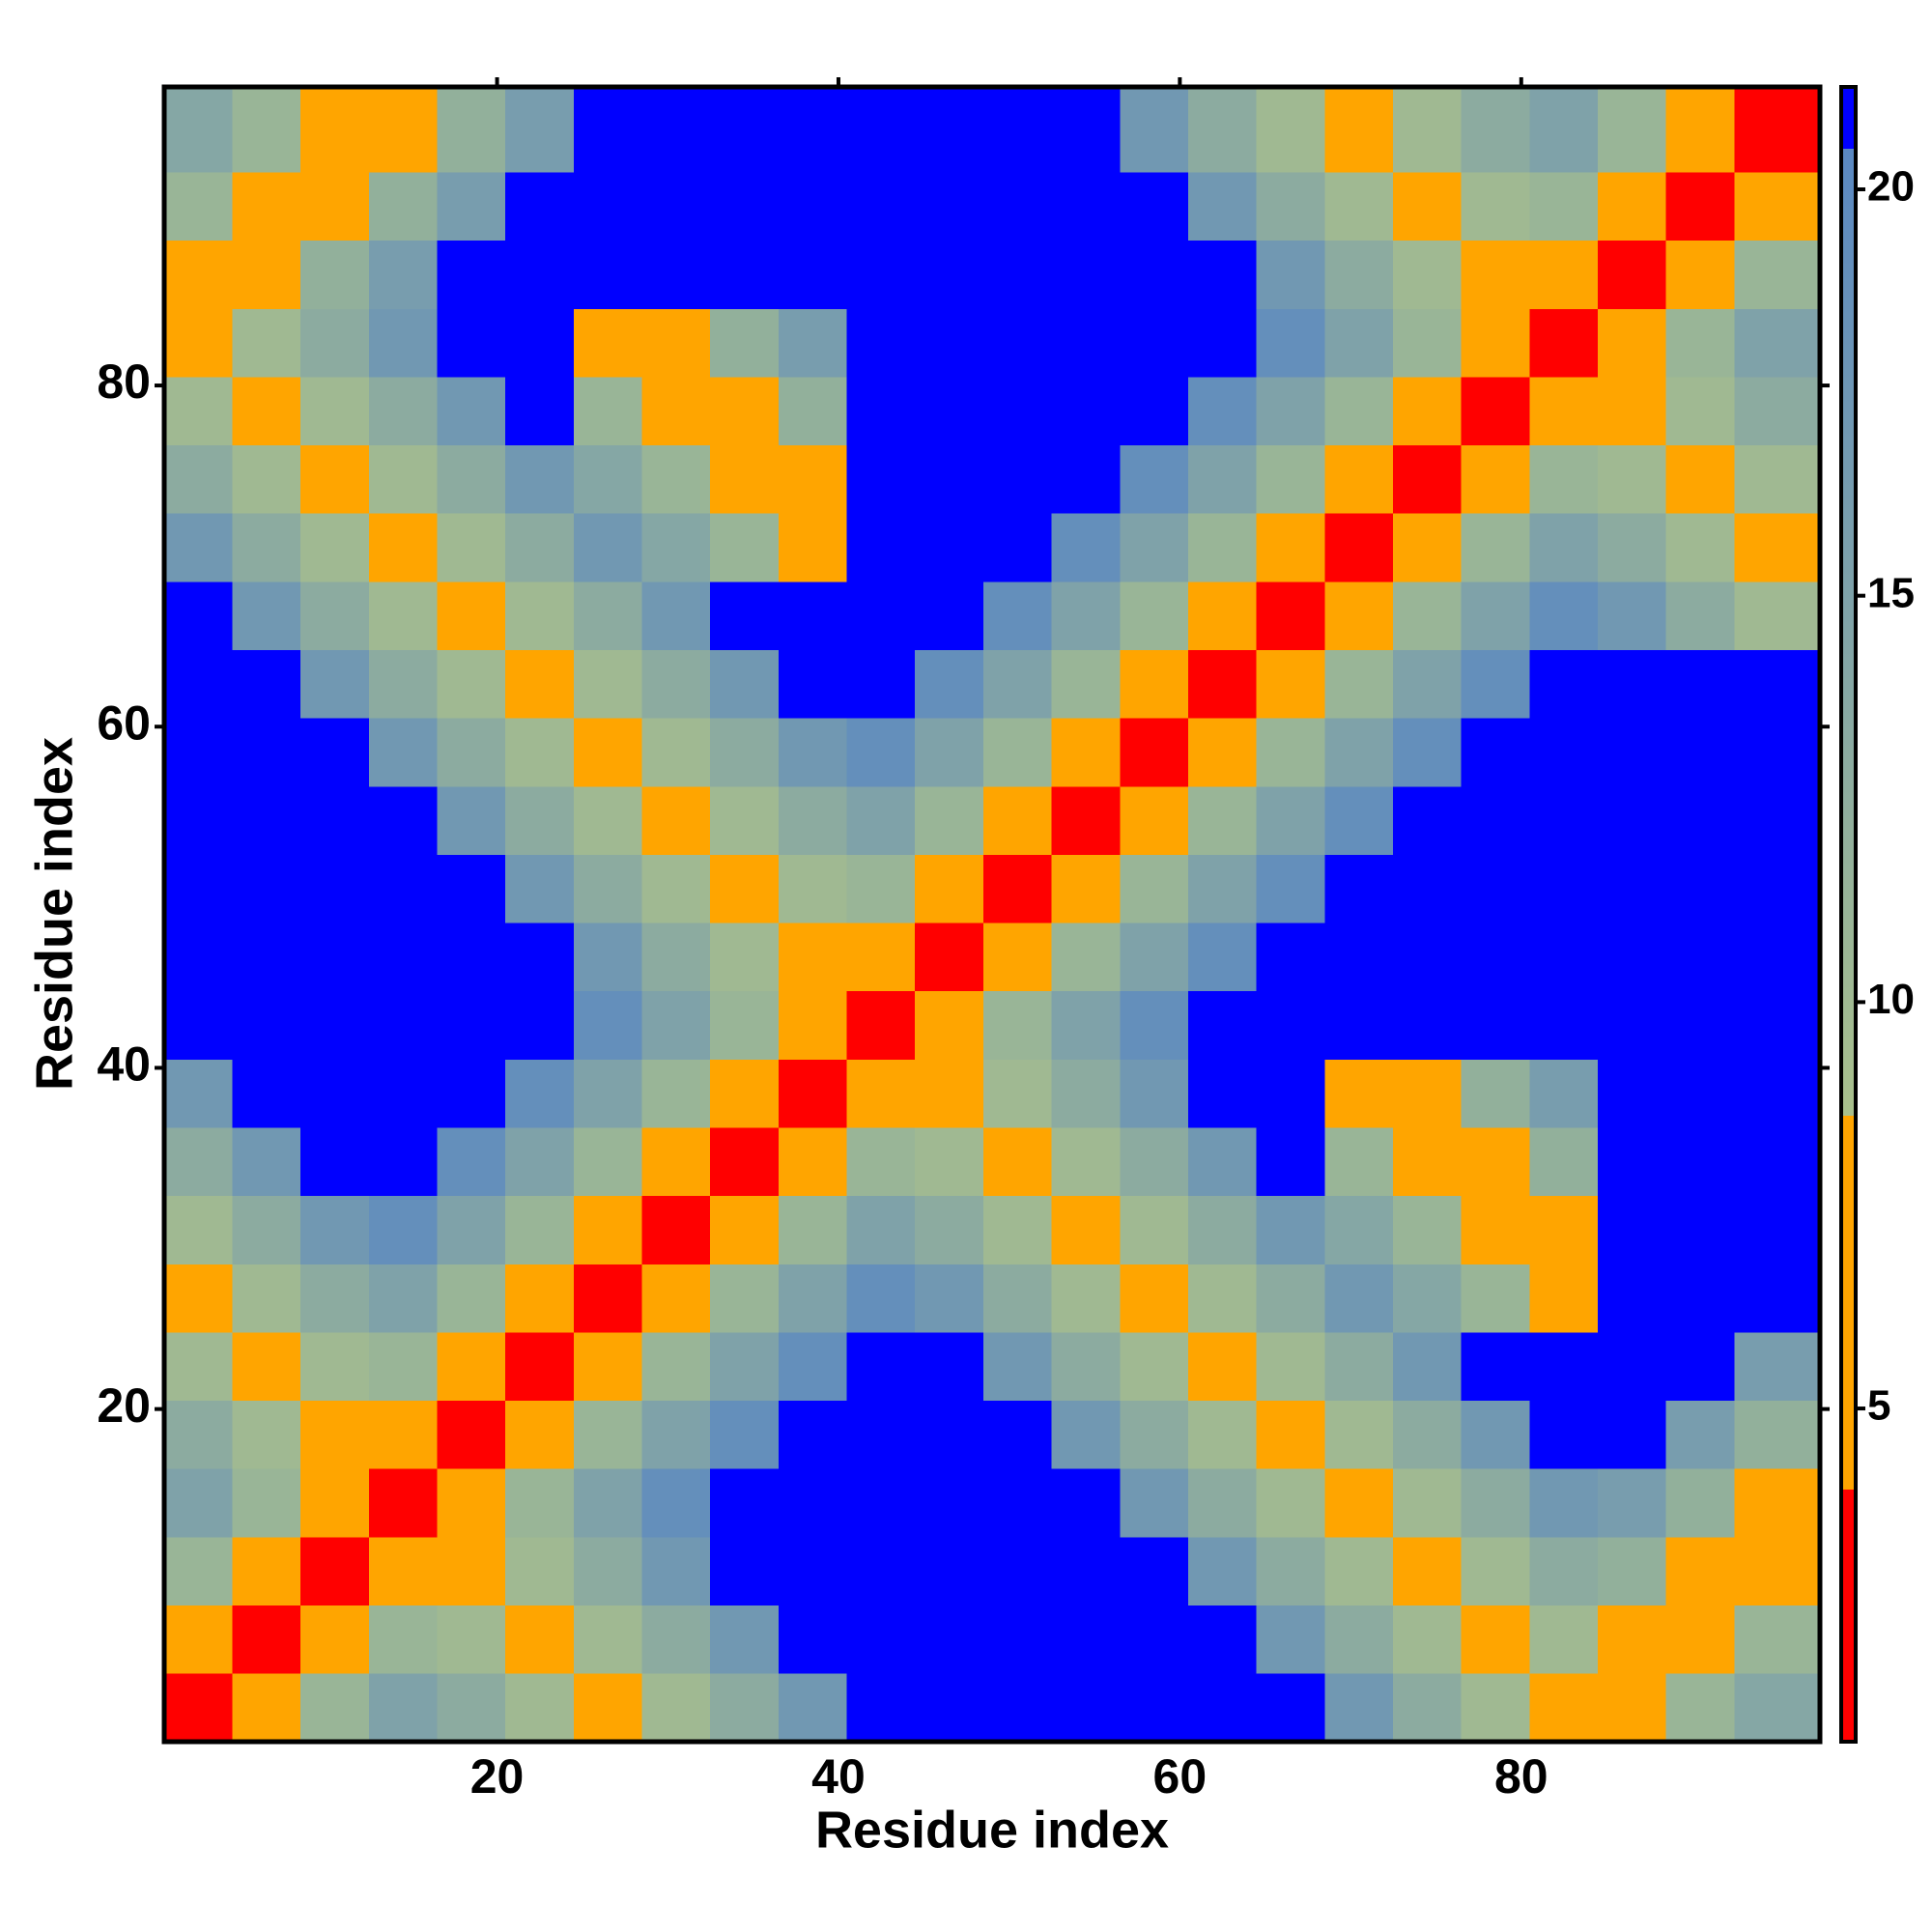  What do you see at coordinates (1180, 1776) in the screenshot?
I see `x-tick-label: 60` at bounding box center [1180, 1776].